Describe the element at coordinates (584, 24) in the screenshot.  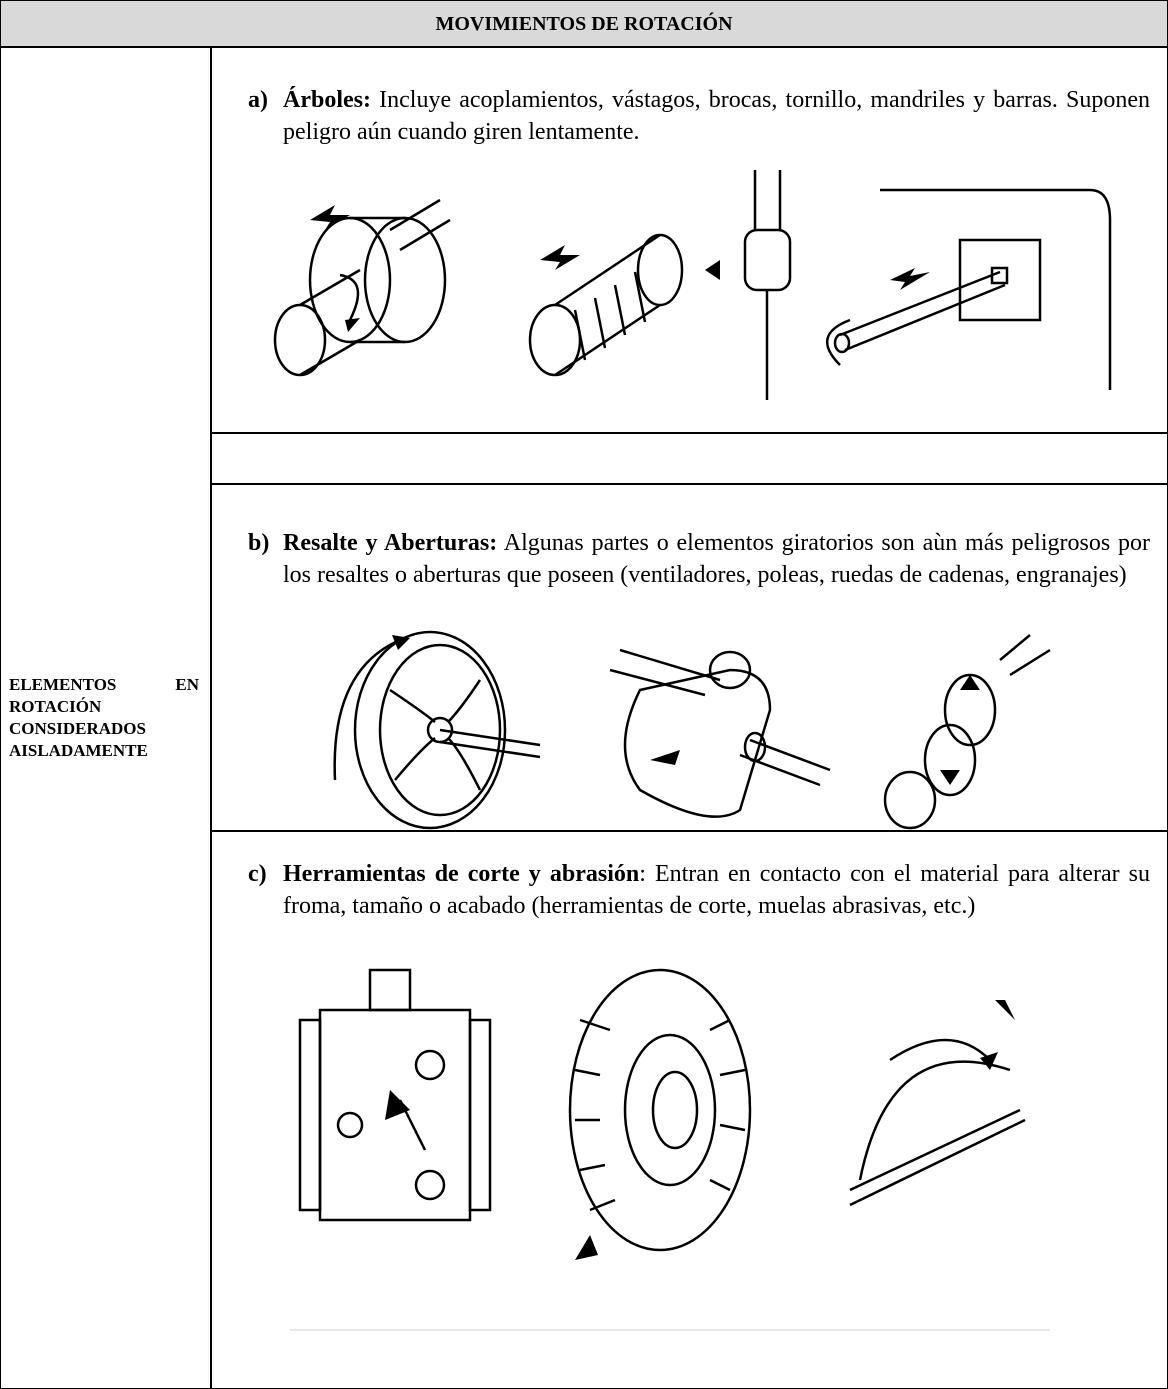
I see `table-header: MOVIMIENTOS DE ROTACIÓN` at that location.